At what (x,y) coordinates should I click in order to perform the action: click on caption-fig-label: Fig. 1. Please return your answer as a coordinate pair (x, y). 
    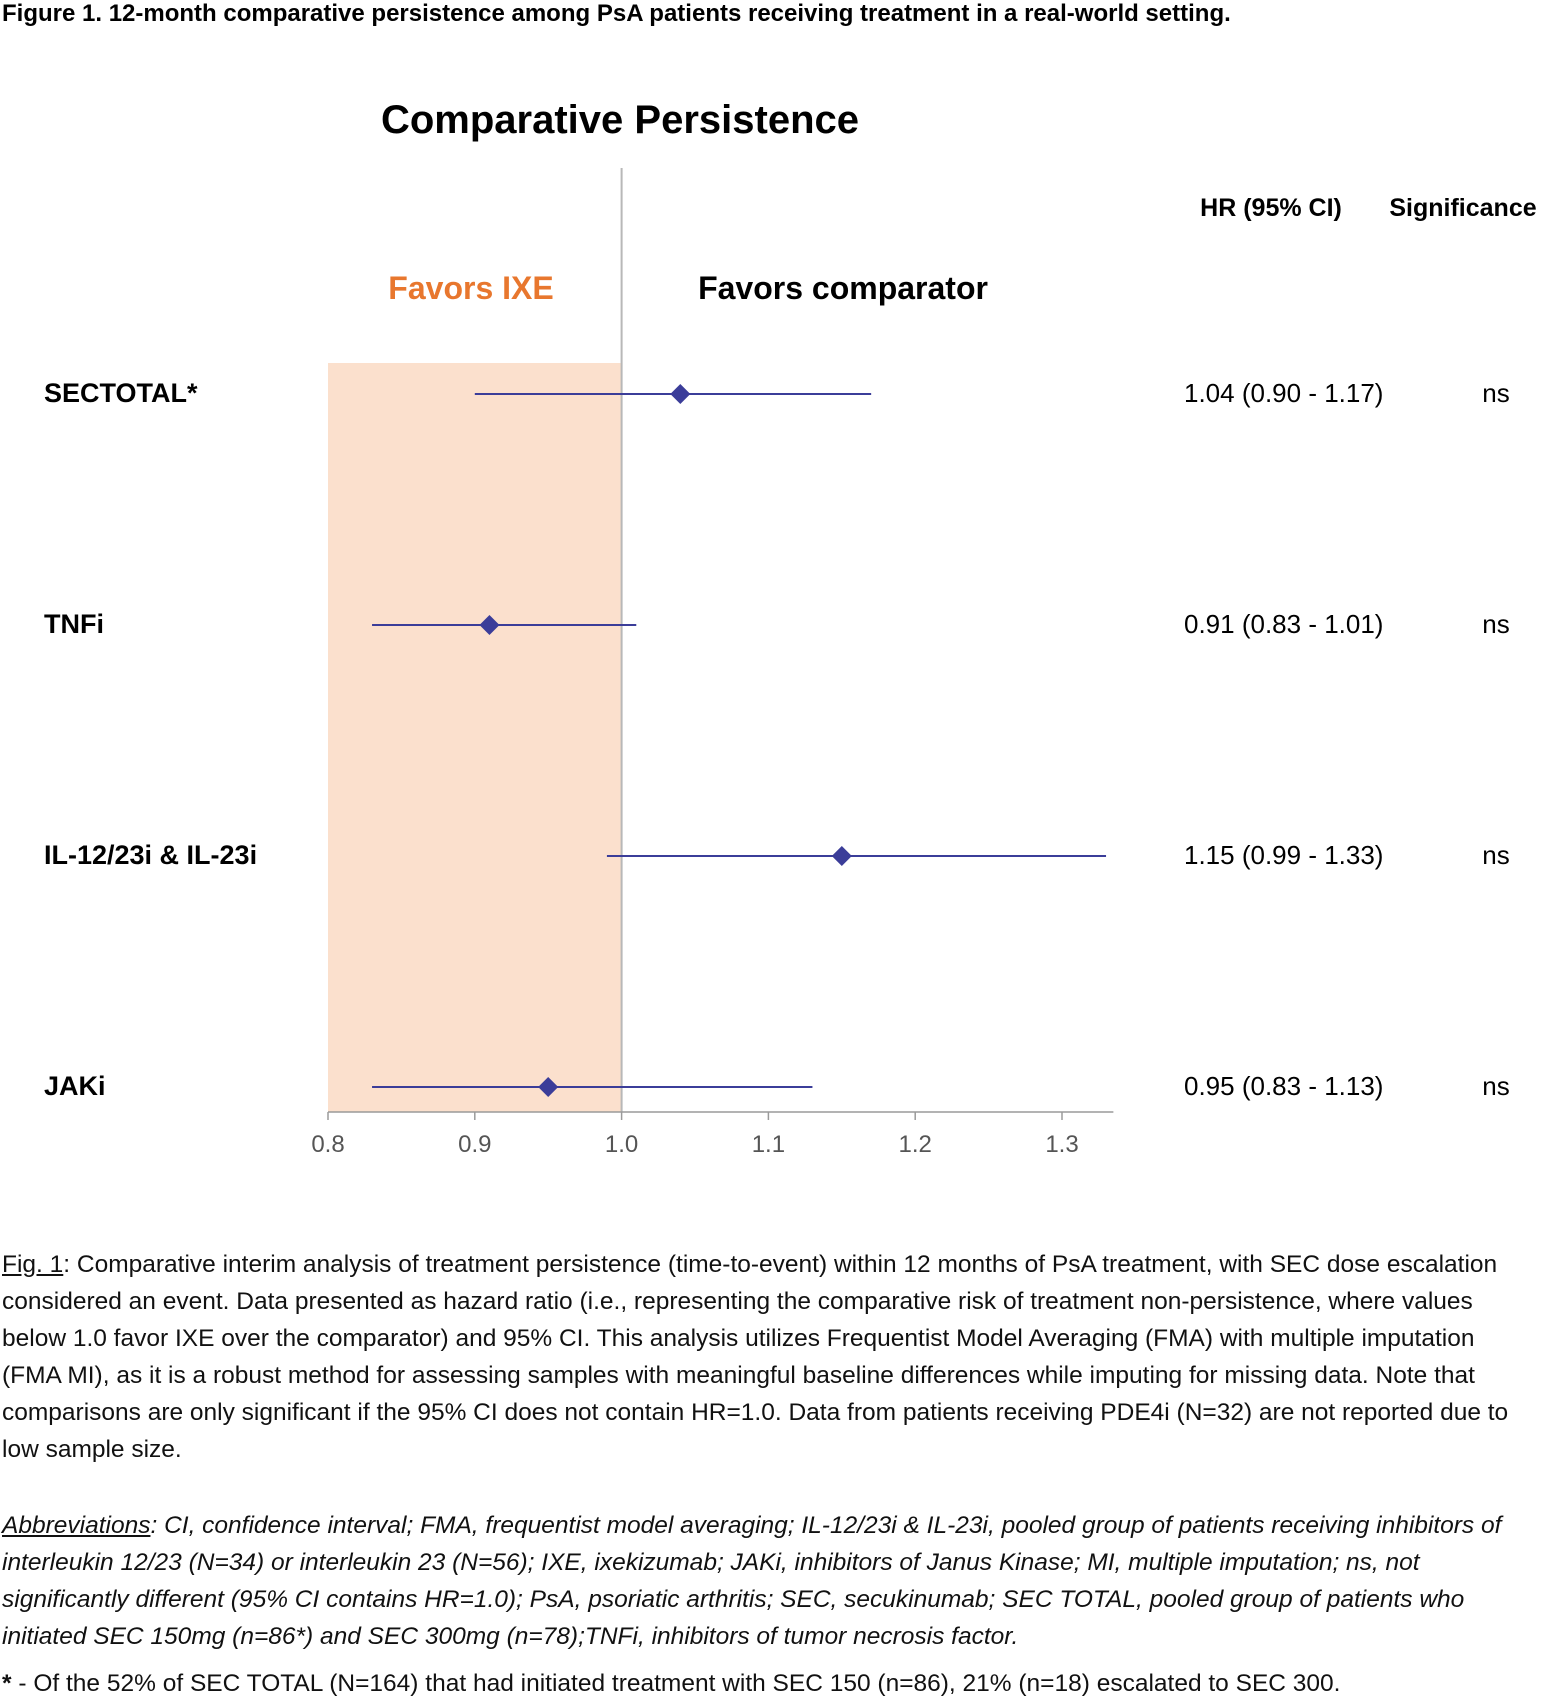
    Looking at the image, I should click on (33, 1264).